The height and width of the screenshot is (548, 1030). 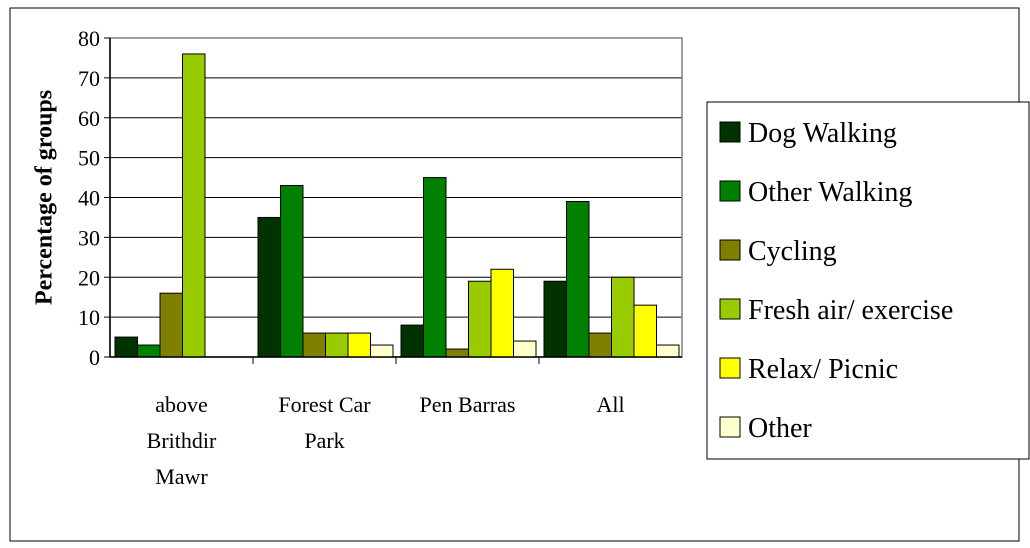 I want to click on y-tick-label: 40, so click(x=89, y=198).